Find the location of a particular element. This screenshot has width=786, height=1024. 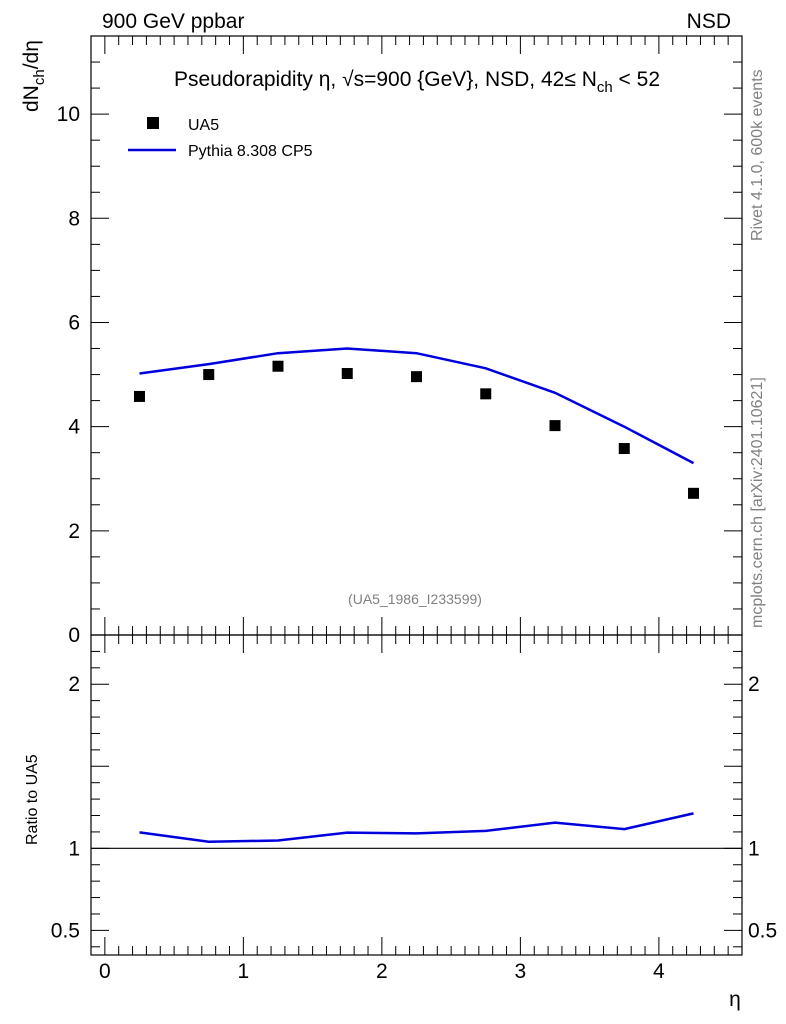

y-tick-label: 4 is located at coordinates (74, 427).